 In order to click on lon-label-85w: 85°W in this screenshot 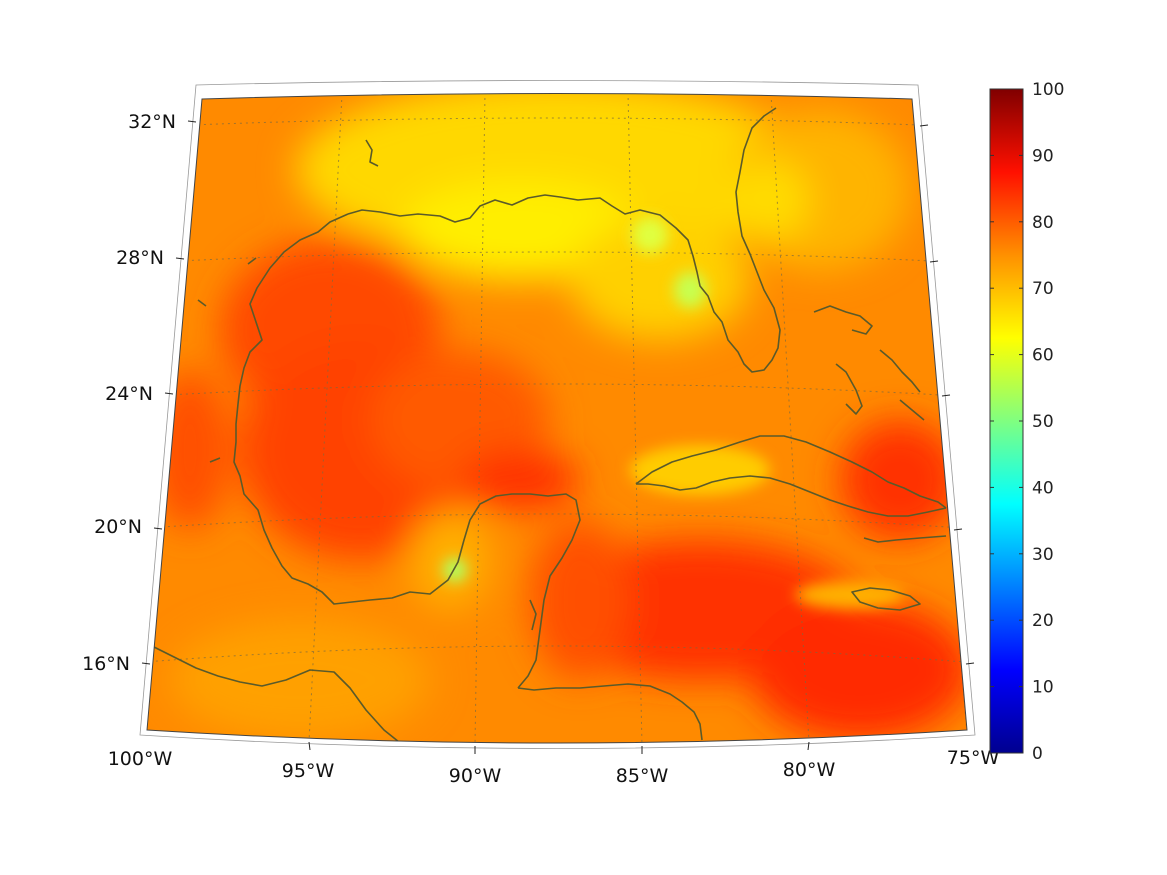, I will do `click(642, 776)`.